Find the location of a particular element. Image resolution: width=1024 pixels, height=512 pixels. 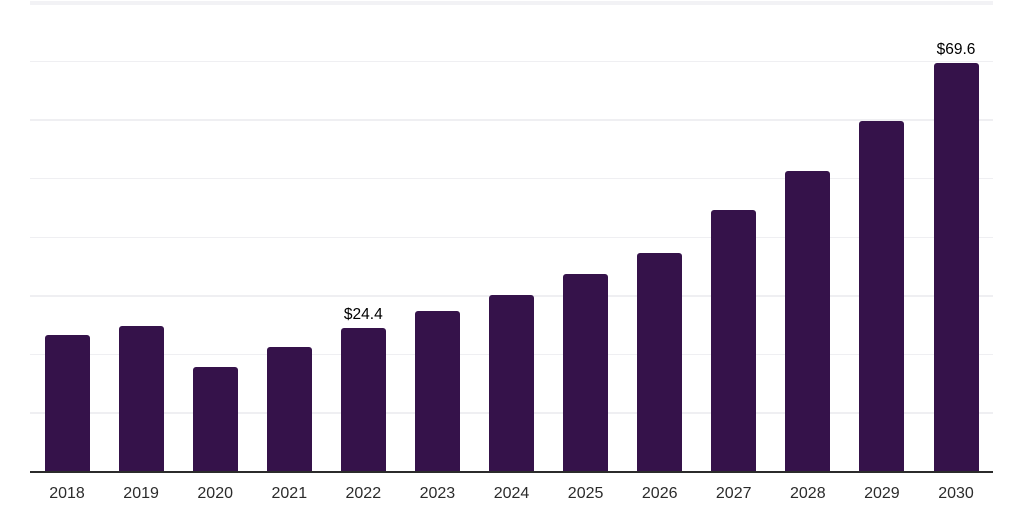

x-tick-label-2018: 2018 is located at coordinates (67, 493).